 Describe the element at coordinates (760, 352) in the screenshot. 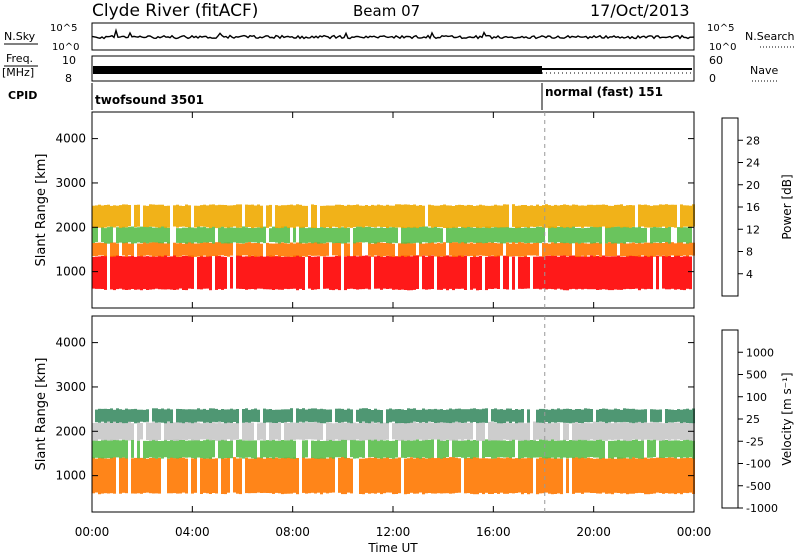

I see `colorbar-tick-label: 1000` at that location.